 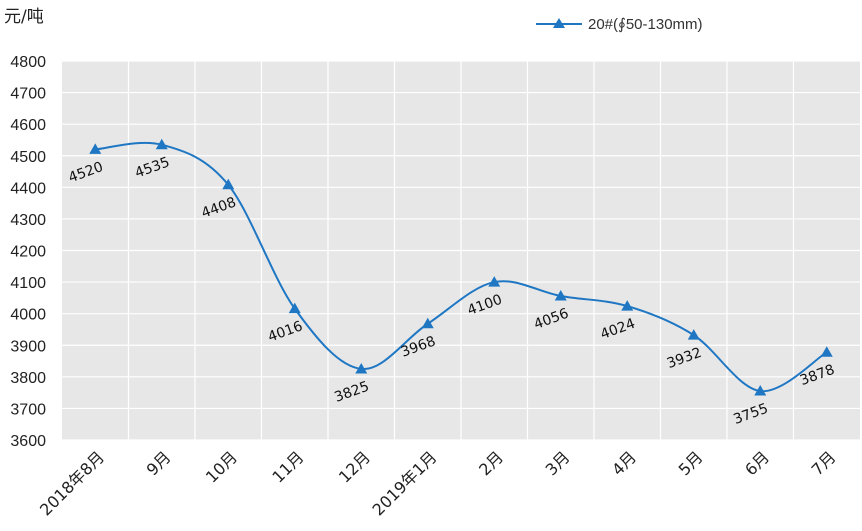 I want to click on y-tick-label: 4400, so click(x=28, y=188).